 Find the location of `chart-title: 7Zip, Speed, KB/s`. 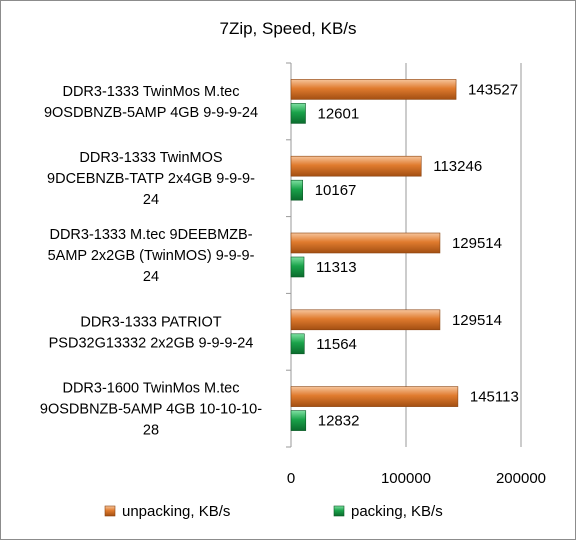

chart-title: 7Zip, Speed, KB/s is located at coordinates (287, 28).